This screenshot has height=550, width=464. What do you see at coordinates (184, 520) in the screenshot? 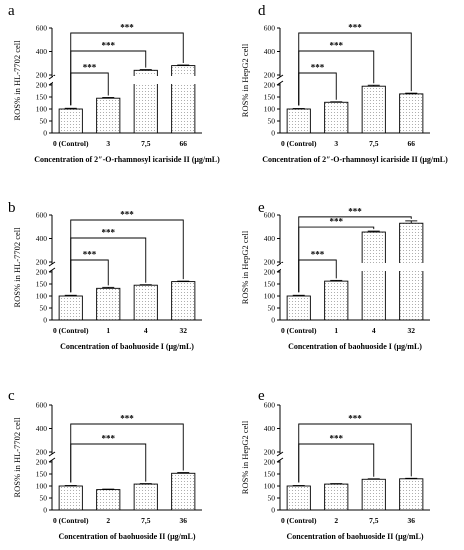
I see `x-tick-label: 36` at bounding box center [184, 520].